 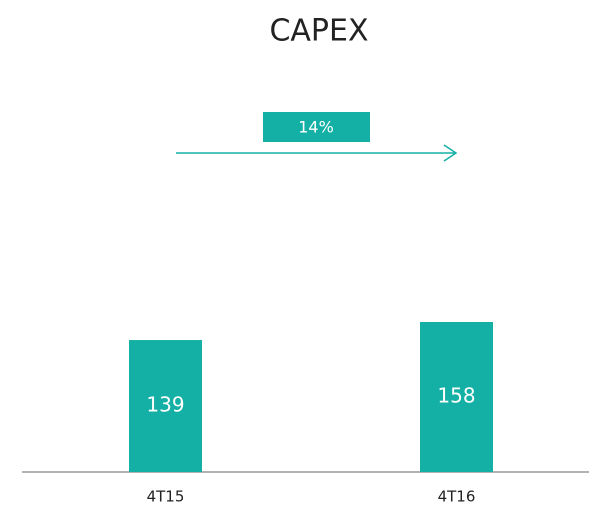 What do you see at coordinates (166, 497) in the screenshot?
I see `x-tick-label: 4T15` at bounding box center [166, 497].